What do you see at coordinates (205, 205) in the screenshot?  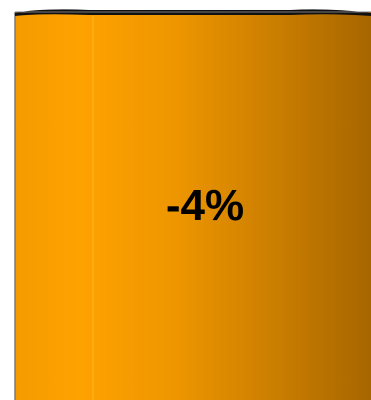 I see `bar-value-label: -4%` at bounding box center [205, 205].